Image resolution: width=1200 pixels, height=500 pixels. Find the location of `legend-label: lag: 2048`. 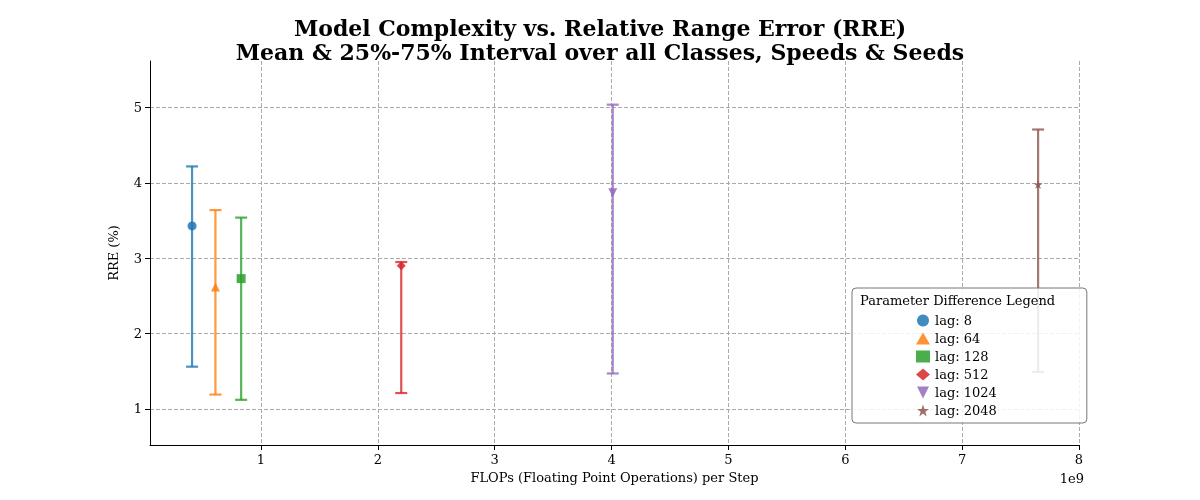

legend-label: lag: 2048 is located at coordinates (966, 410).